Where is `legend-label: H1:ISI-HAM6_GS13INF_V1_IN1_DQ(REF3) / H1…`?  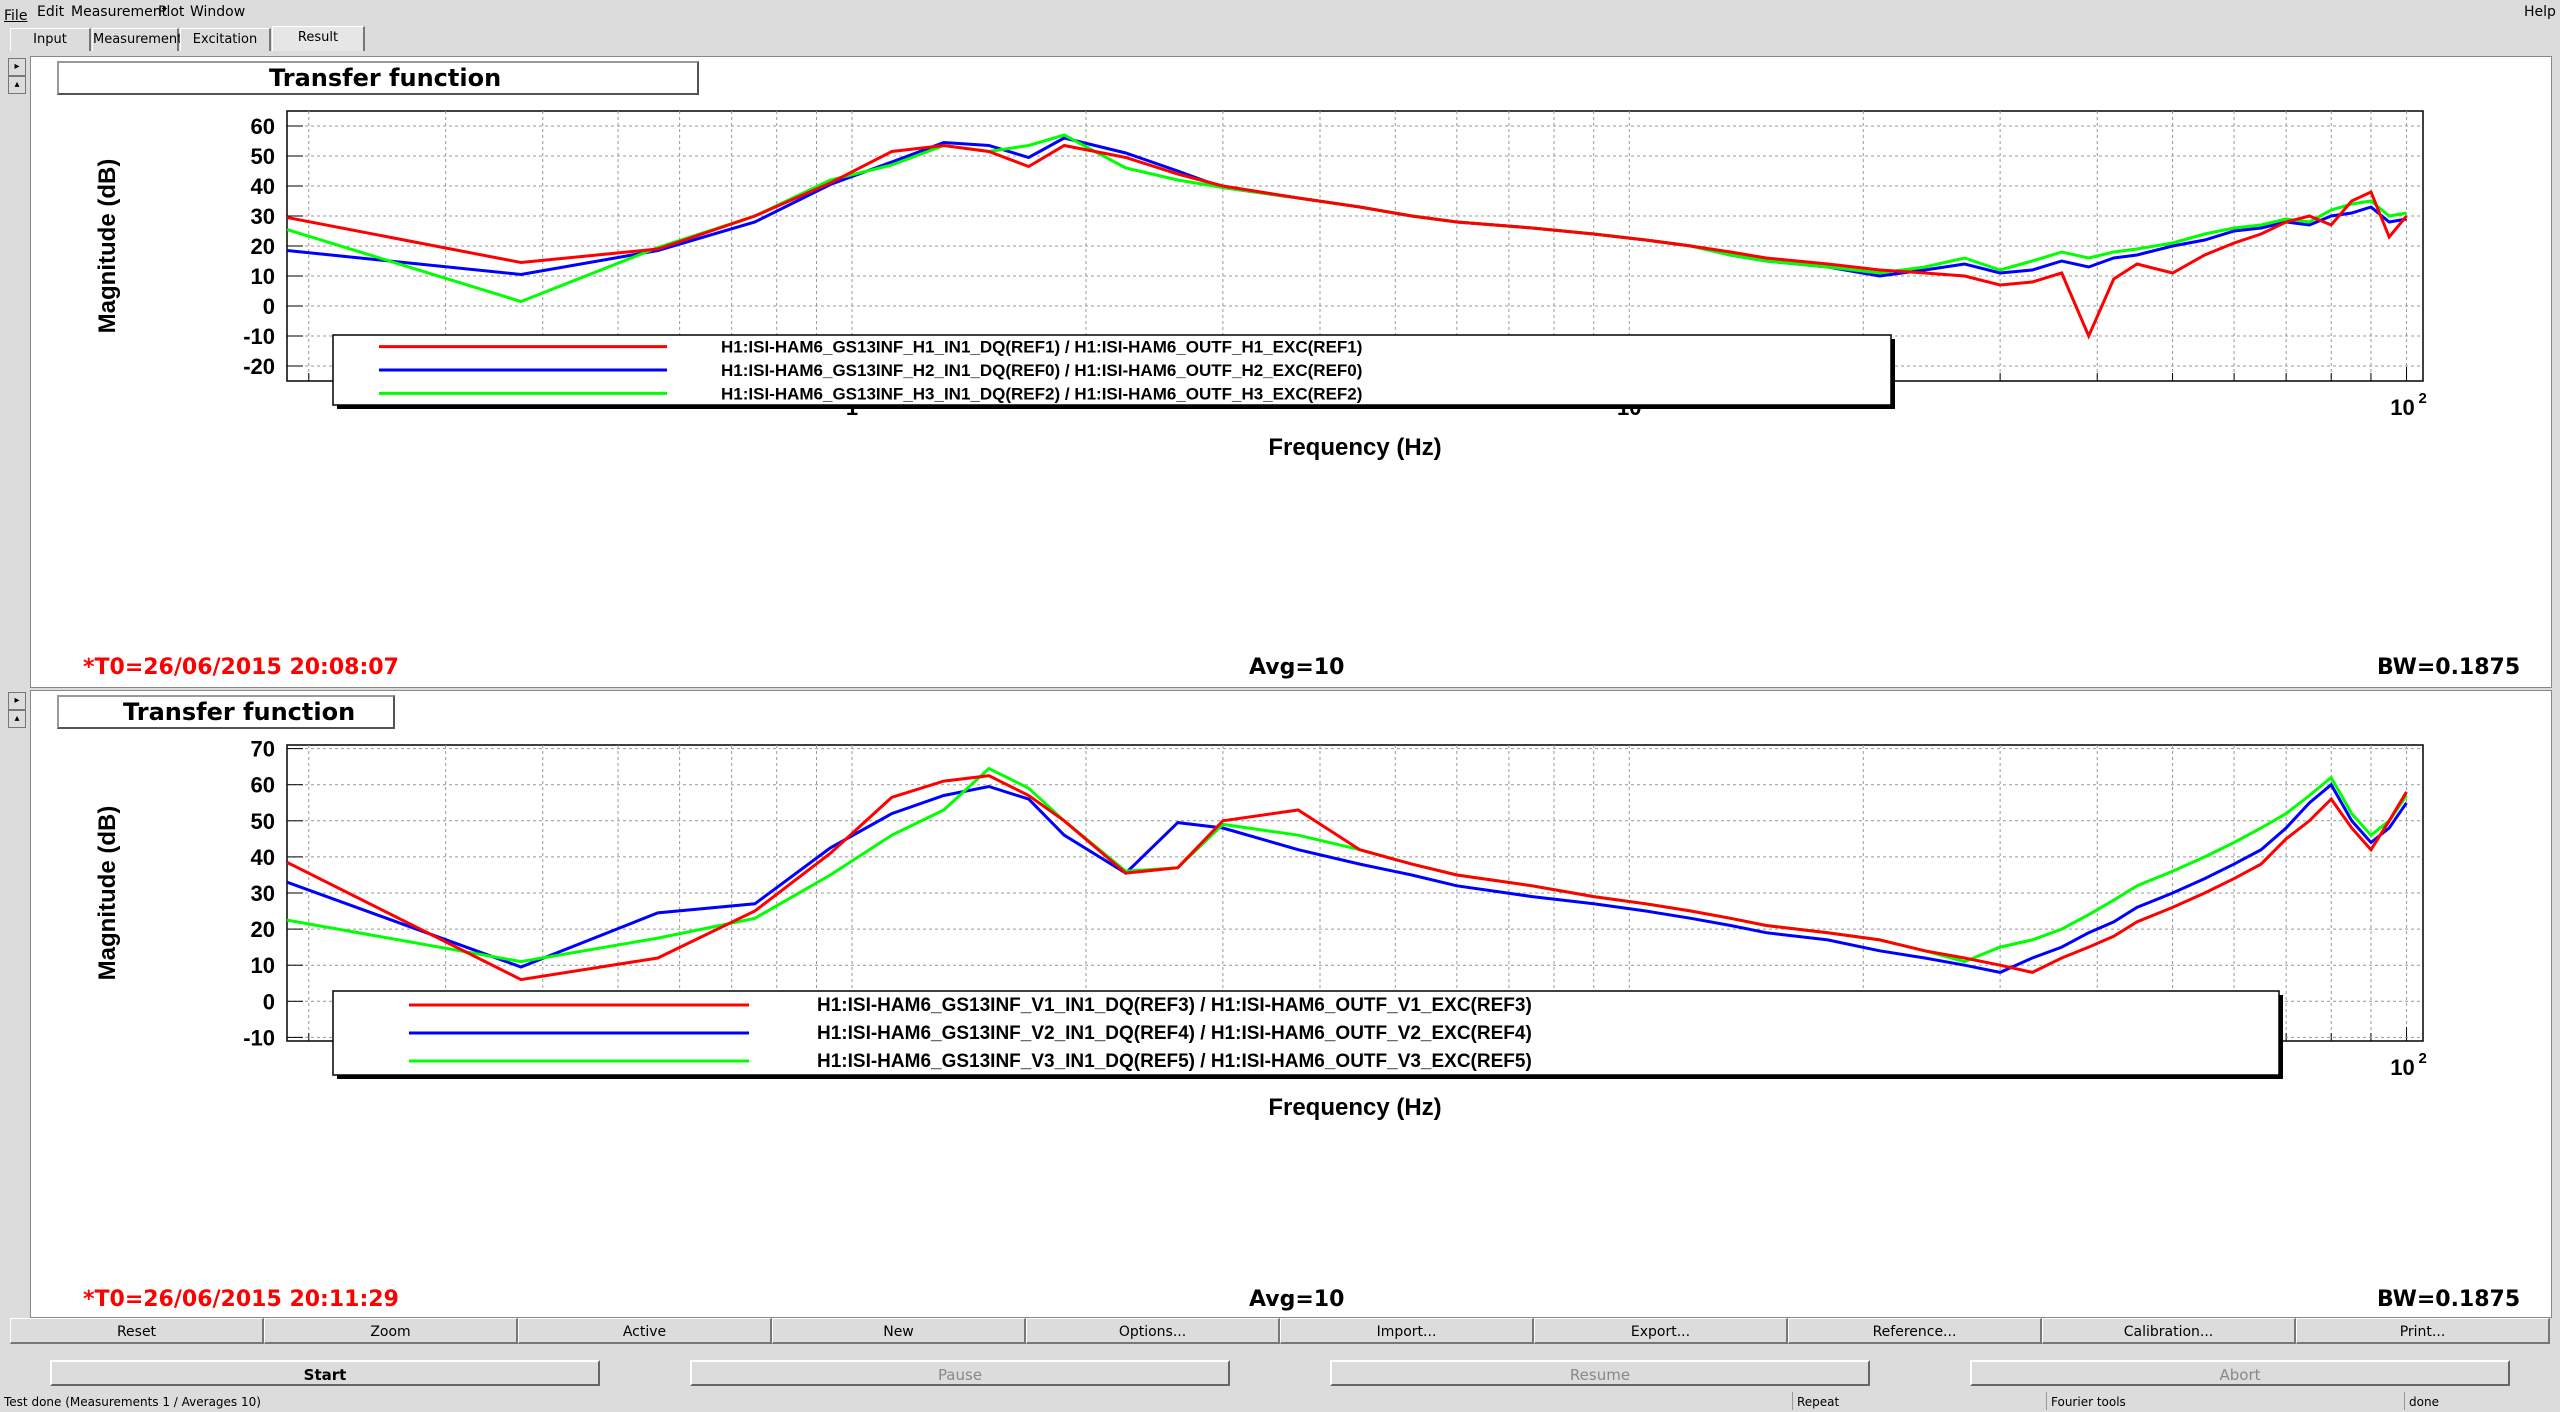
legend-label: H1:ISI-HAM6_GS13INF_V1_IN1_DQ(REF3) / H1… is located at coordinates (1174, 1005).